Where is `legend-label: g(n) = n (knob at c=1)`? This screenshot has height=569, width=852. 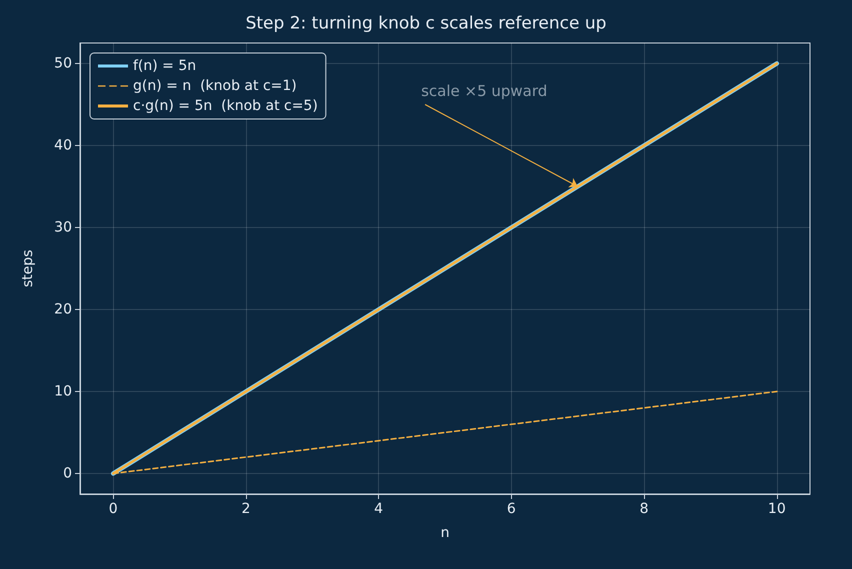 legend-label: g(n) = n (knob at c=1) is located at coordinates (215, 86).